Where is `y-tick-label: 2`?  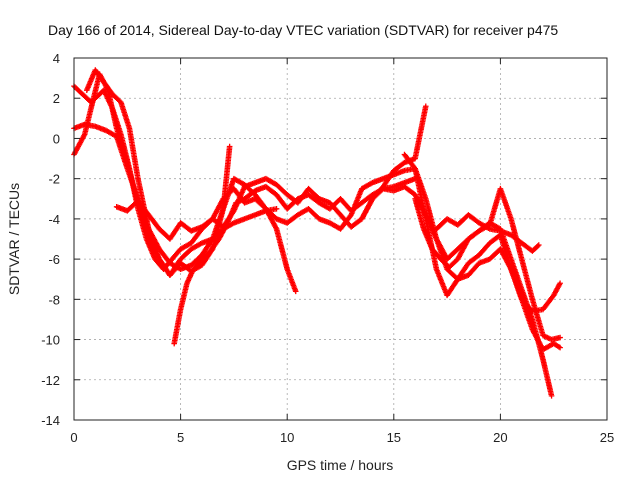 y-tick-label: 2 is located at coordinates (56, 98).